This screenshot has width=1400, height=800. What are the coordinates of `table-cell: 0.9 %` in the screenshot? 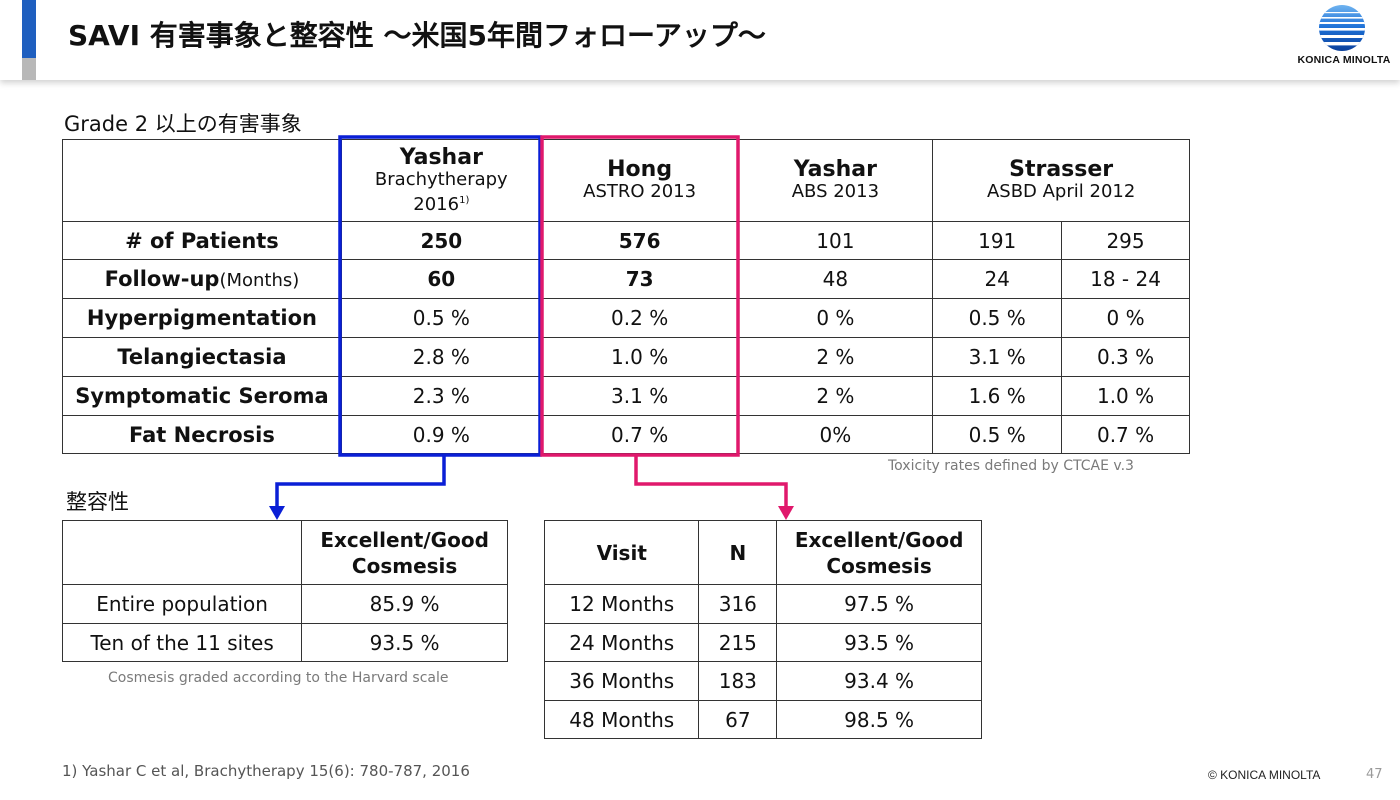 It's located at (441, 434).